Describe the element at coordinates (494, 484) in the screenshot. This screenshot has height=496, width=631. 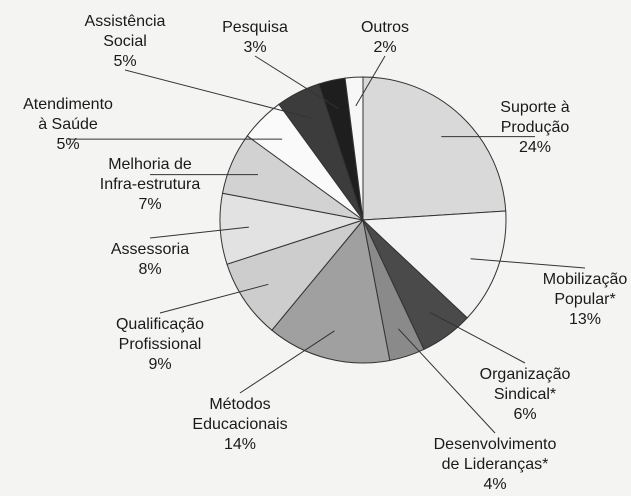
I see `slice-value-label: 4%` at that location.